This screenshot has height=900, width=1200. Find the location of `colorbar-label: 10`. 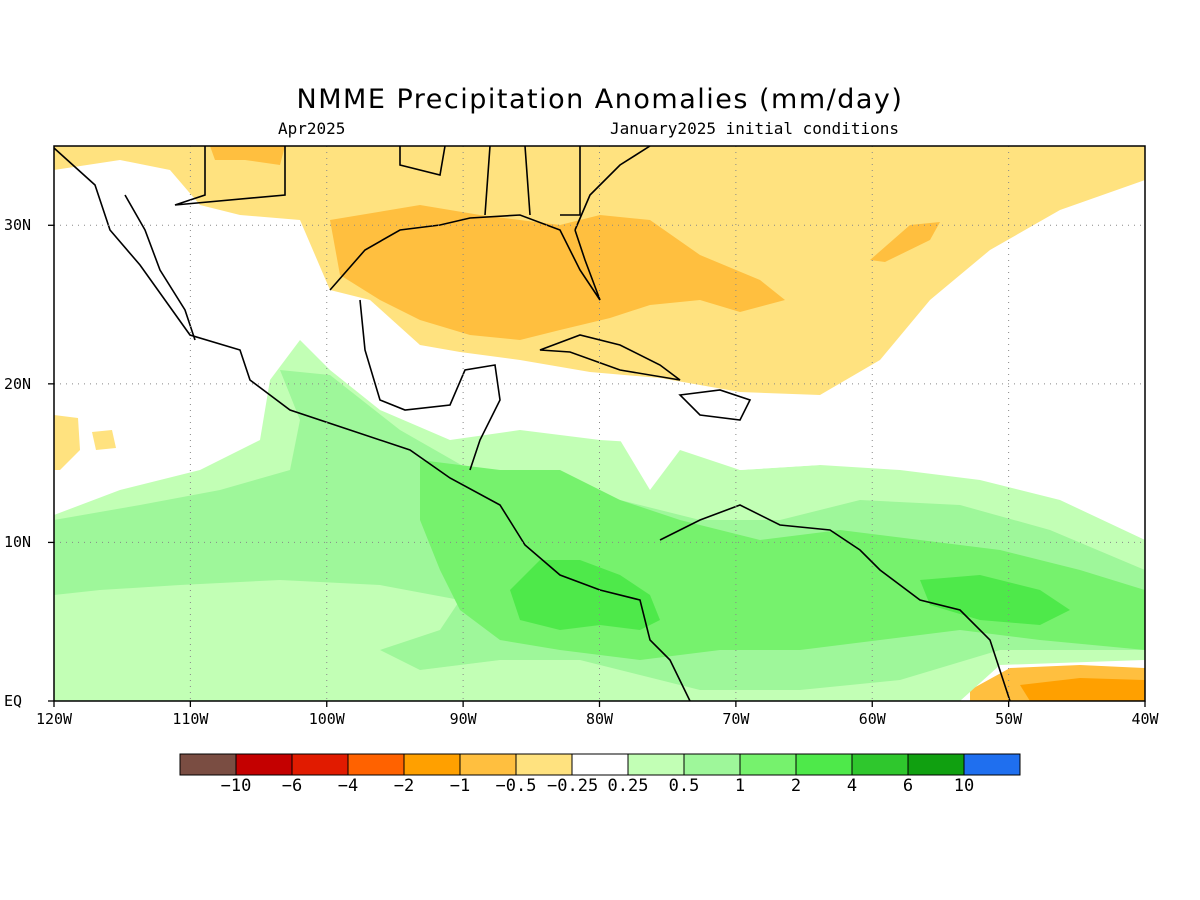

colorbar-label: 10 is located at coordinates (964, 786).